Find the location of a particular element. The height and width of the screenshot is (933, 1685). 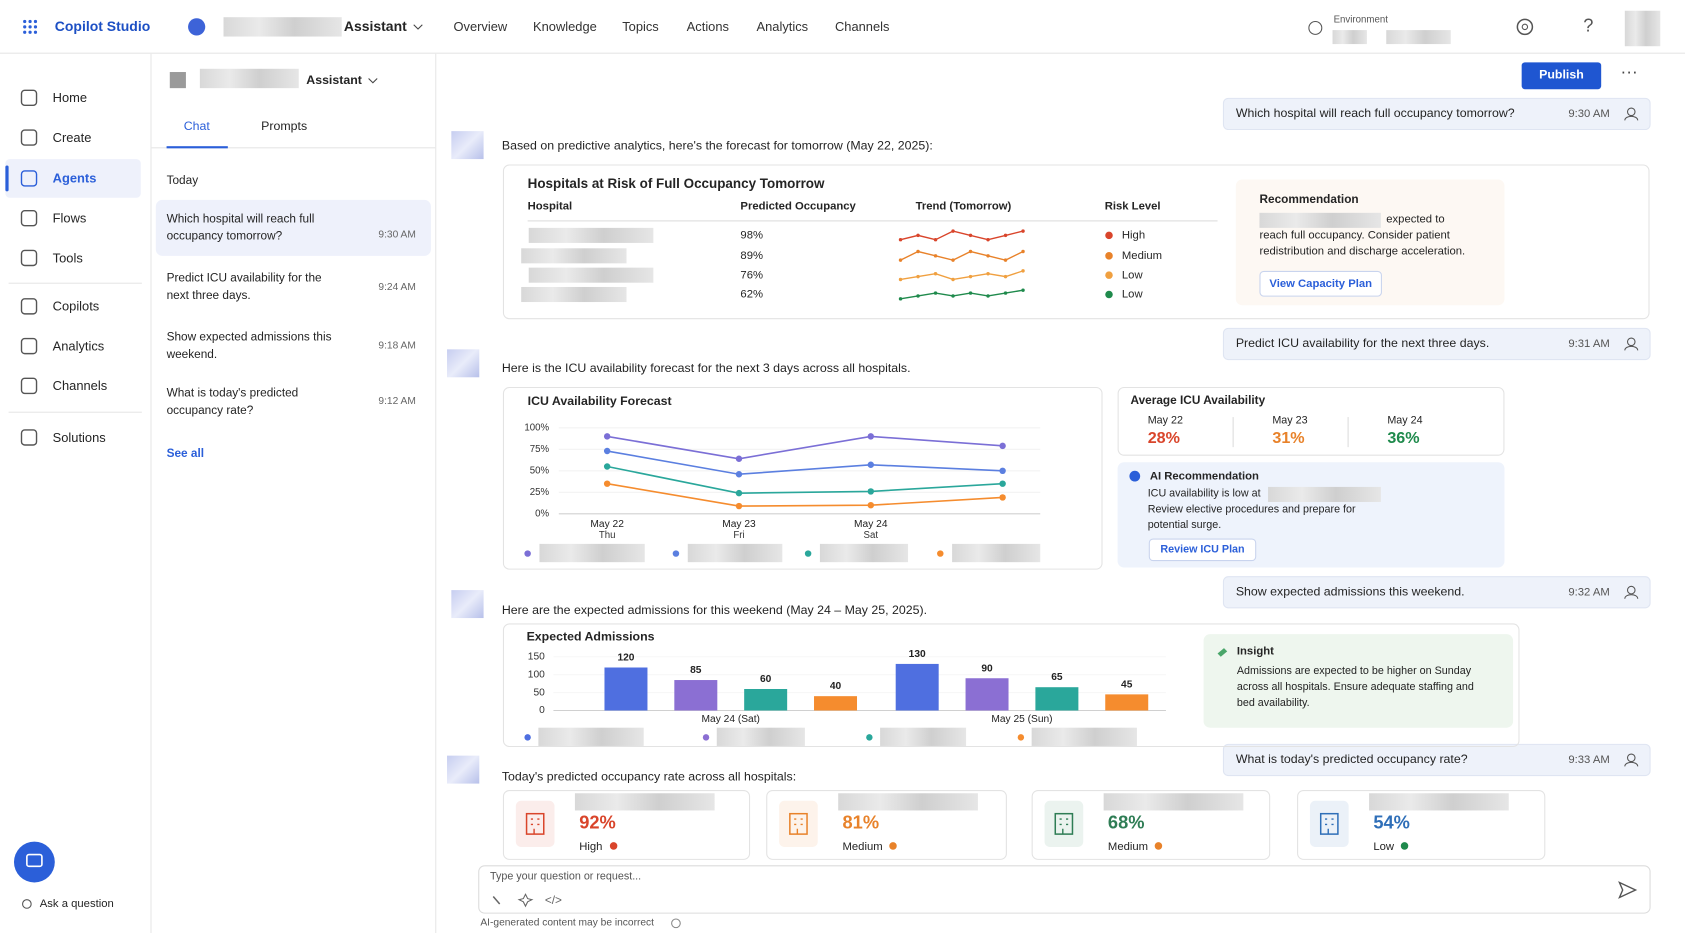

risk-level: Low is located at coordinates (1132, 275).